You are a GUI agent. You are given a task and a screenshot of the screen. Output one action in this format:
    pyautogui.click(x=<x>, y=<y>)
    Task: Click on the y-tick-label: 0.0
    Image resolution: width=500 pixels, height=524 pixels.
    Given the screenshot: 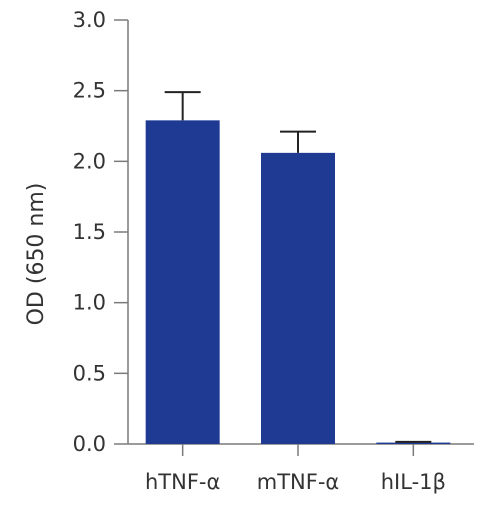 What is the action you would take?
    pyautogui.click(x=89, y=444)
    